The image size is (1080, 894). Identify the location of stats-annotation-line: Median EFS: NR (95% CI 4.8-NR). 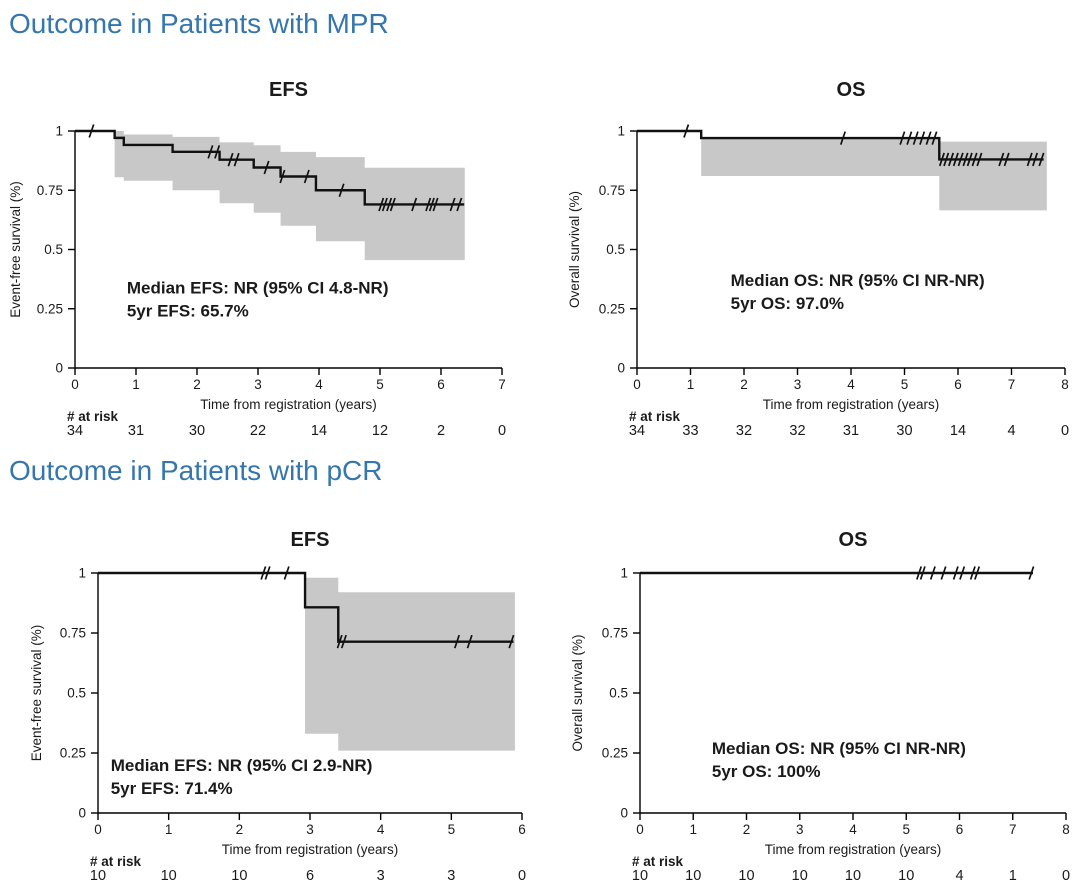
(258, 287).